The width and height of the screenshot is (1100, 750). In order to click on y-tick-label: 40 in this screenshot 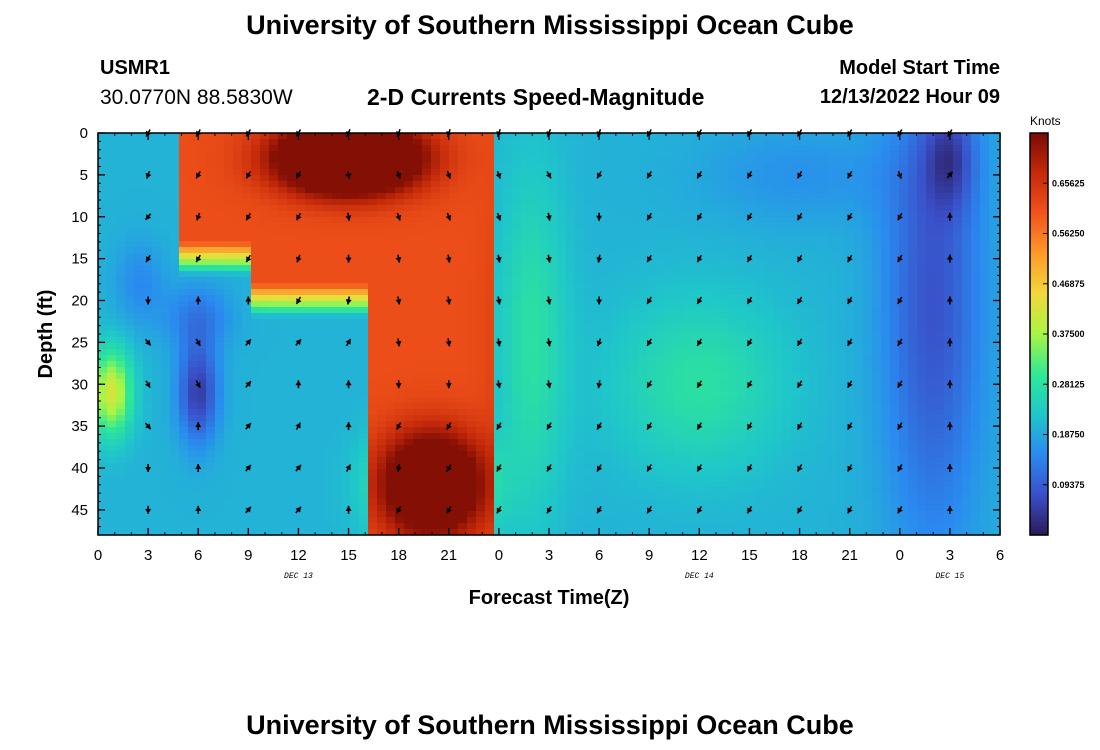, I will do `click(79, 468)`.